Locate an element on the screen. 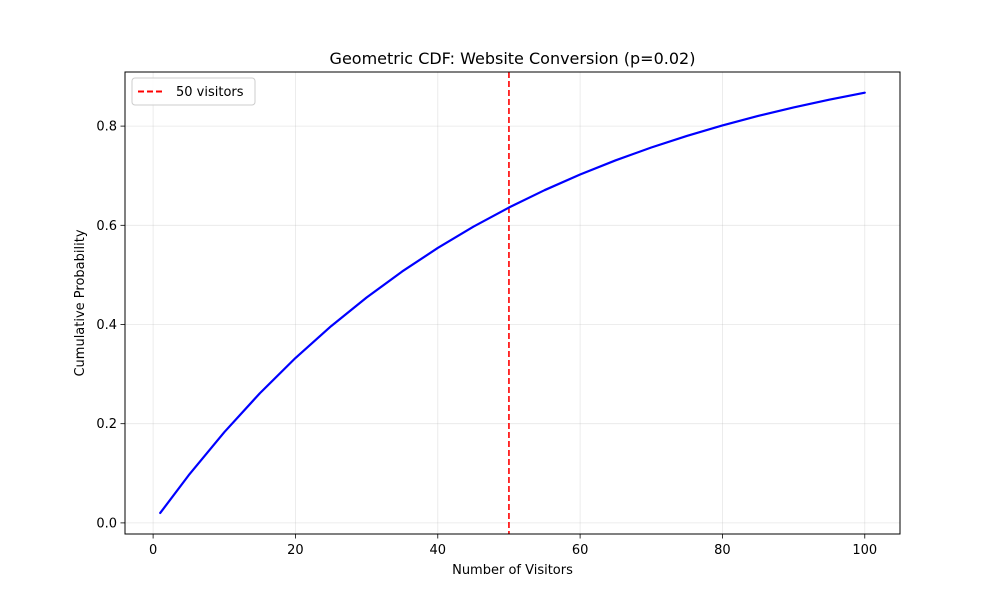 The height and width of the screenshot is (600, 1000). y-axis-label: Cumulative Probability is located at coordinates (80, 302).